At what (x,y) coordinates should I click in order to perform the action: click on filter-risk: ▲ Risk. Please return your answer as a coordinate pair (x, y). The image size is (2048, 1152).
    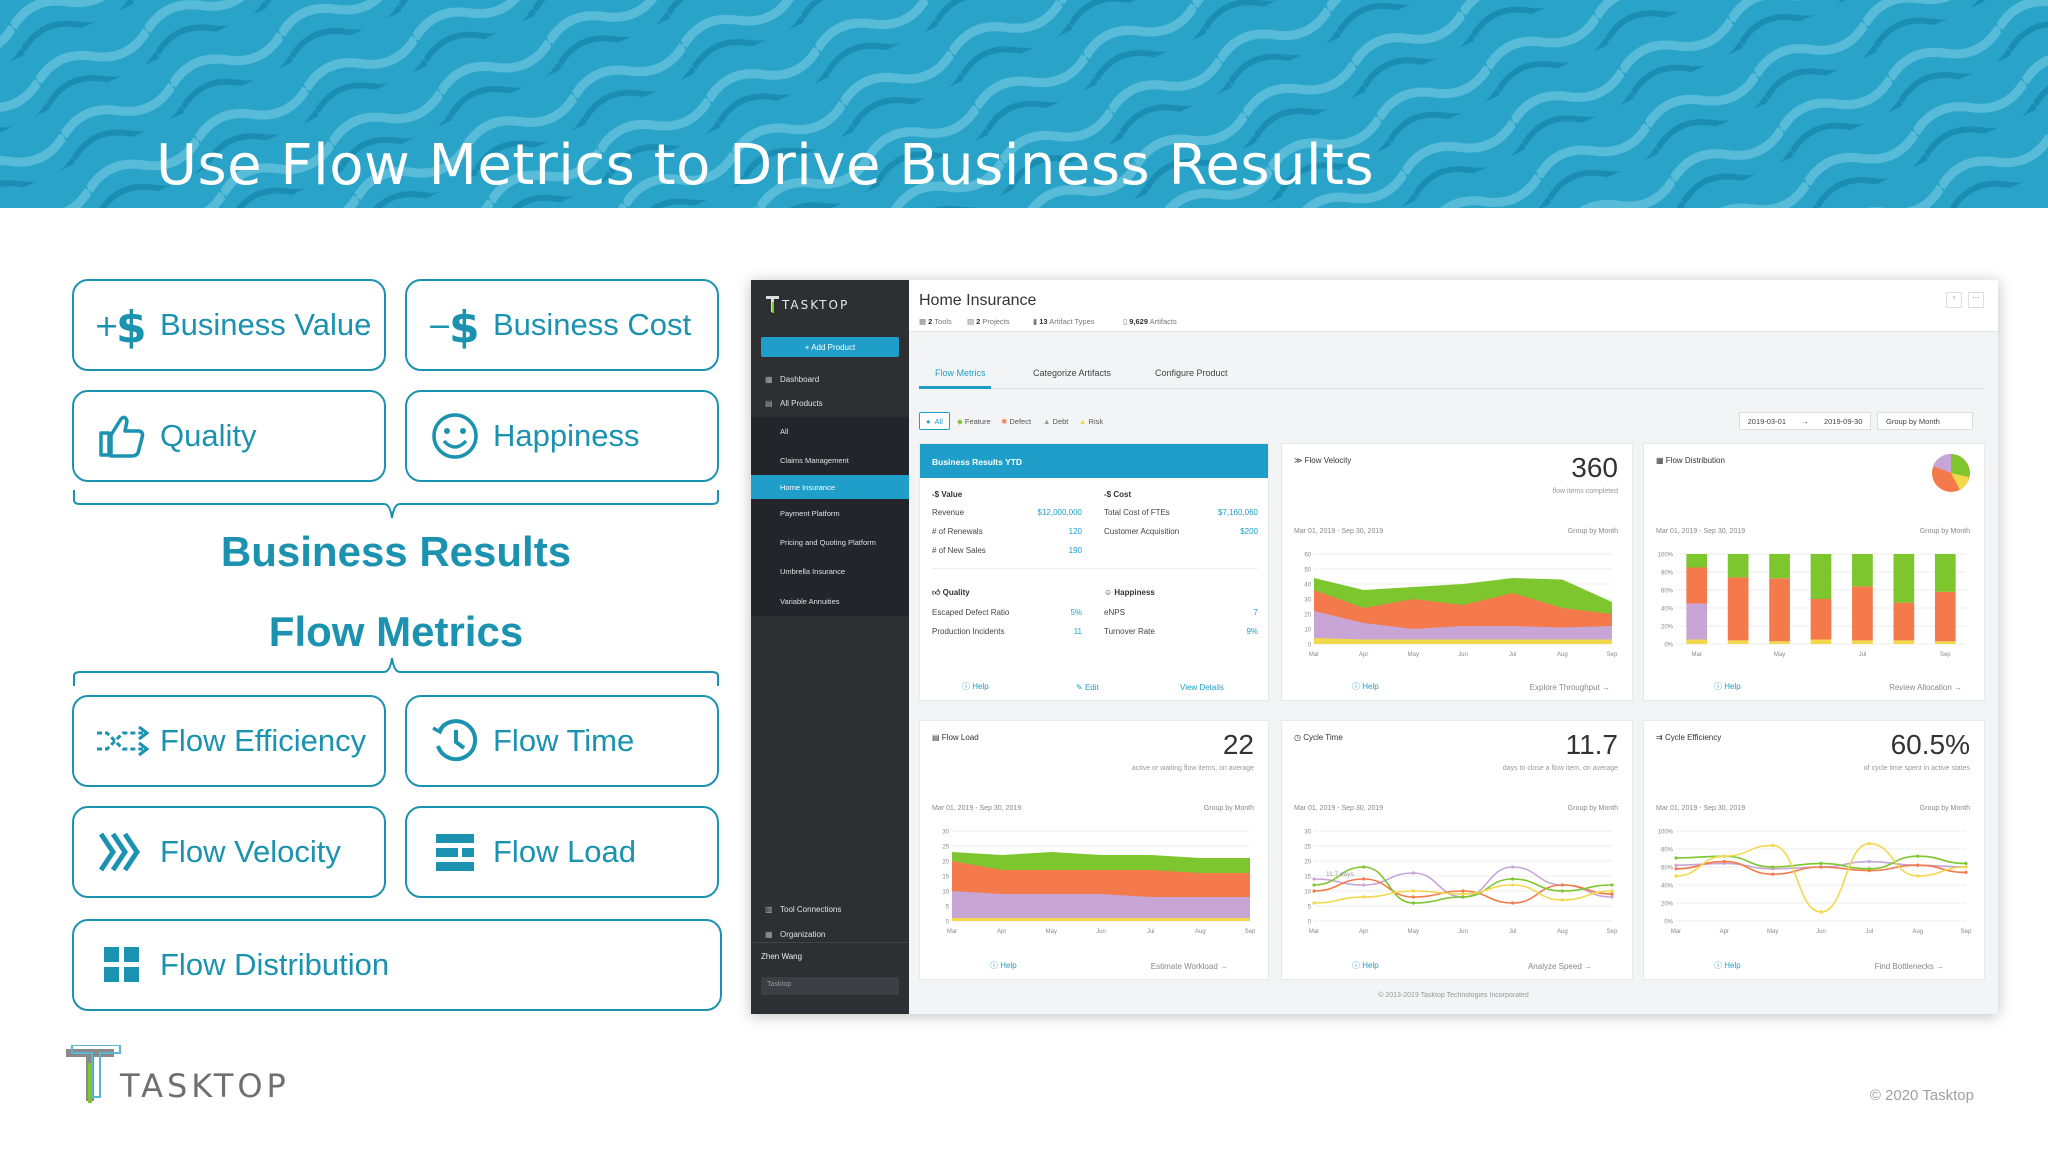
    Looking at the image, I should click on (1091, 421).